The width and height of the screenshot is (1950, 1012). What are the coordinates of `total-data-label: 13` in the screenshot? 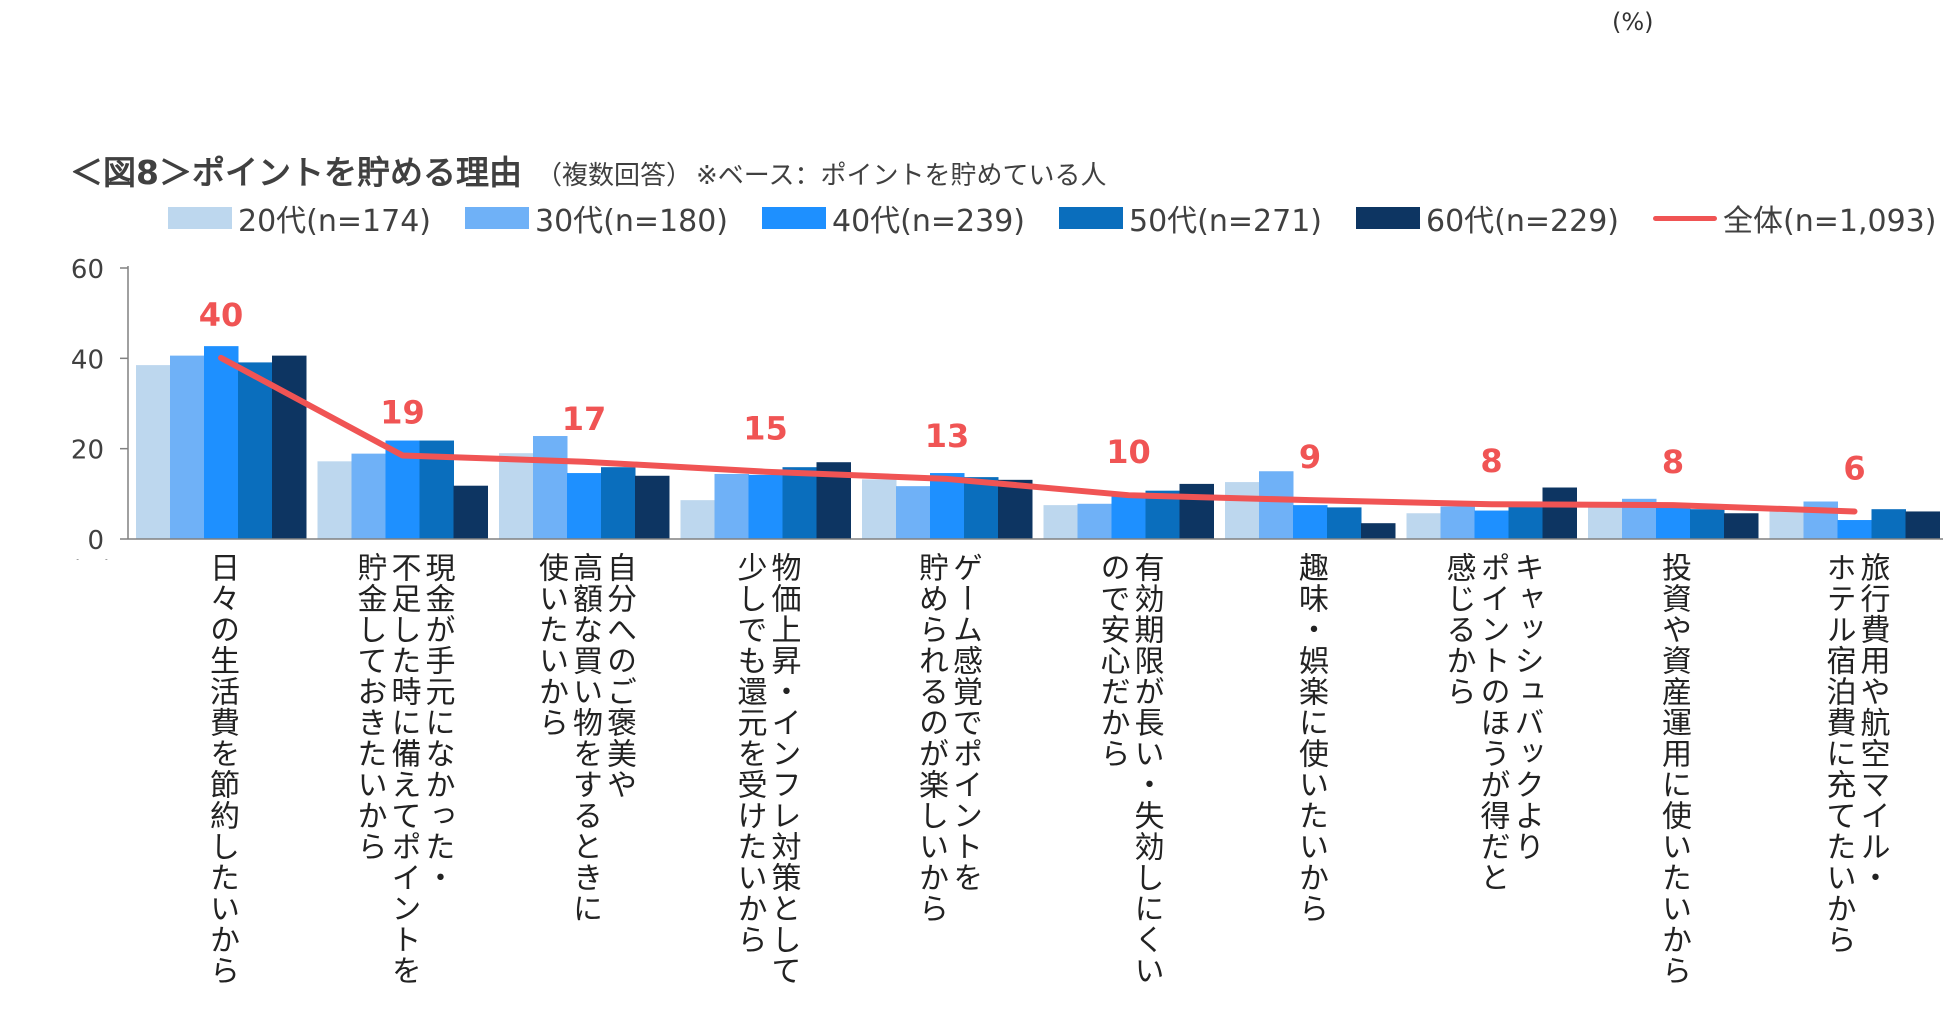 It's located at (947, 436).